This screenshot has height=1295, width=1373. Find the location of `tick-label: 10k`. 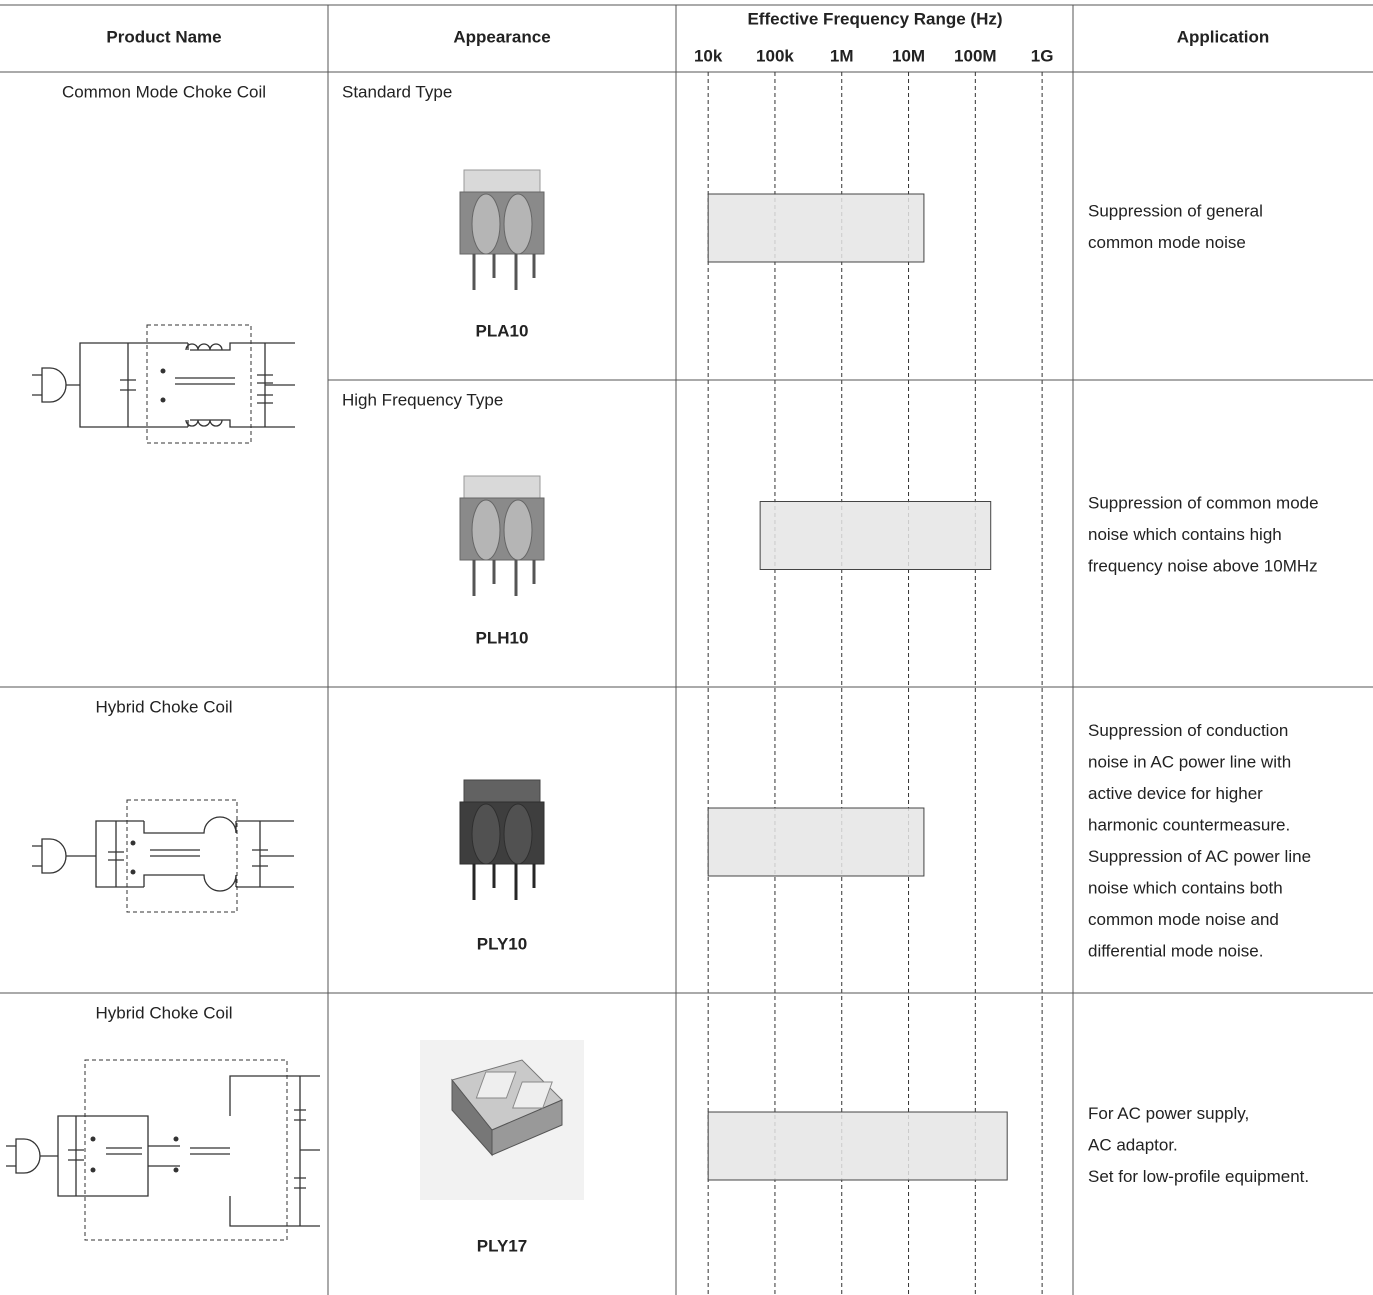

tick-label: 10k is located at coordinates (708, 55).